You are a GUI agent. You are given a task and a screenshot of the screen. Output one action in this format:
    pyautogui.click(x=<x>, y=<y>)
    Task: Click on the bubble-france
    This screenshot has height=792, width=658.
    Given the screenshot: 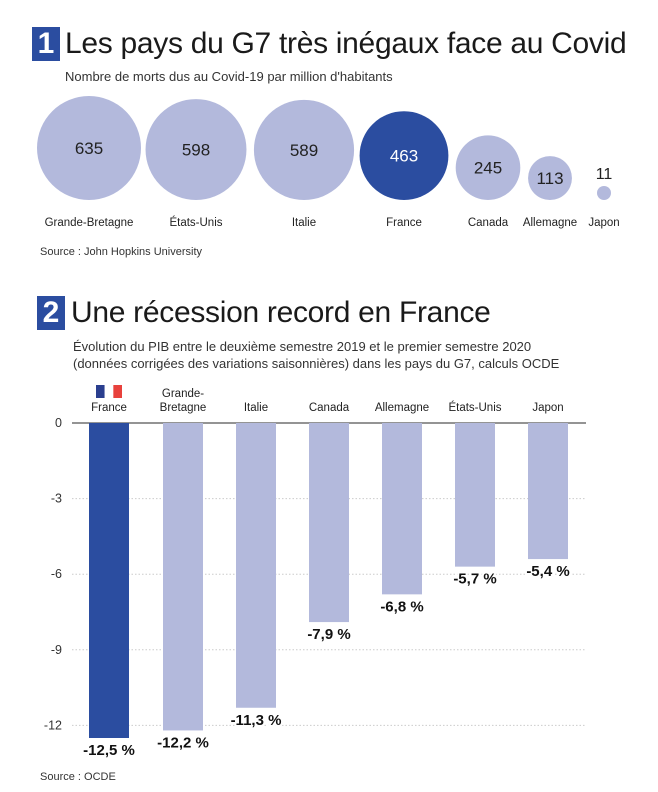 What is the action you would take?
    pyautogui.click(x=404, y=155)
    